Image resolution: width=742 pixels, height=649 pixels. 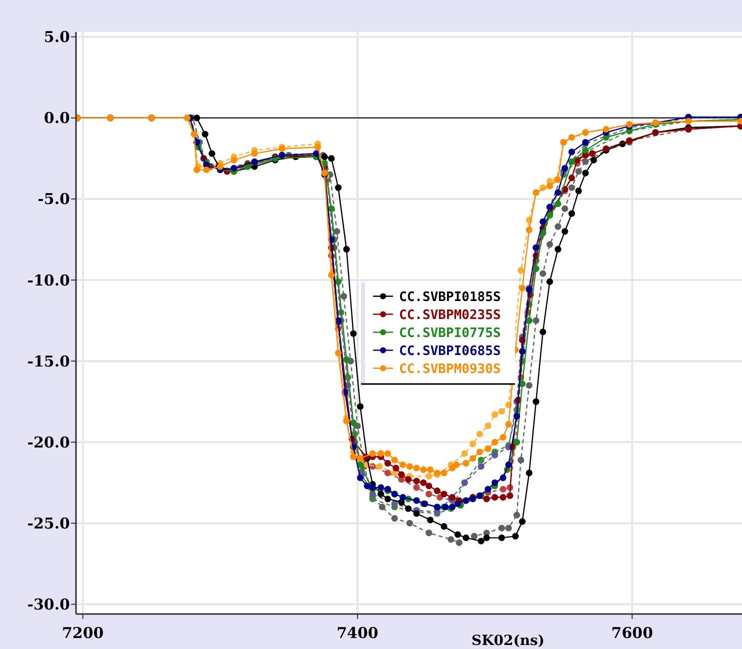 I want to click on y-tick-label: 0.0, so click(x=57, y=118).